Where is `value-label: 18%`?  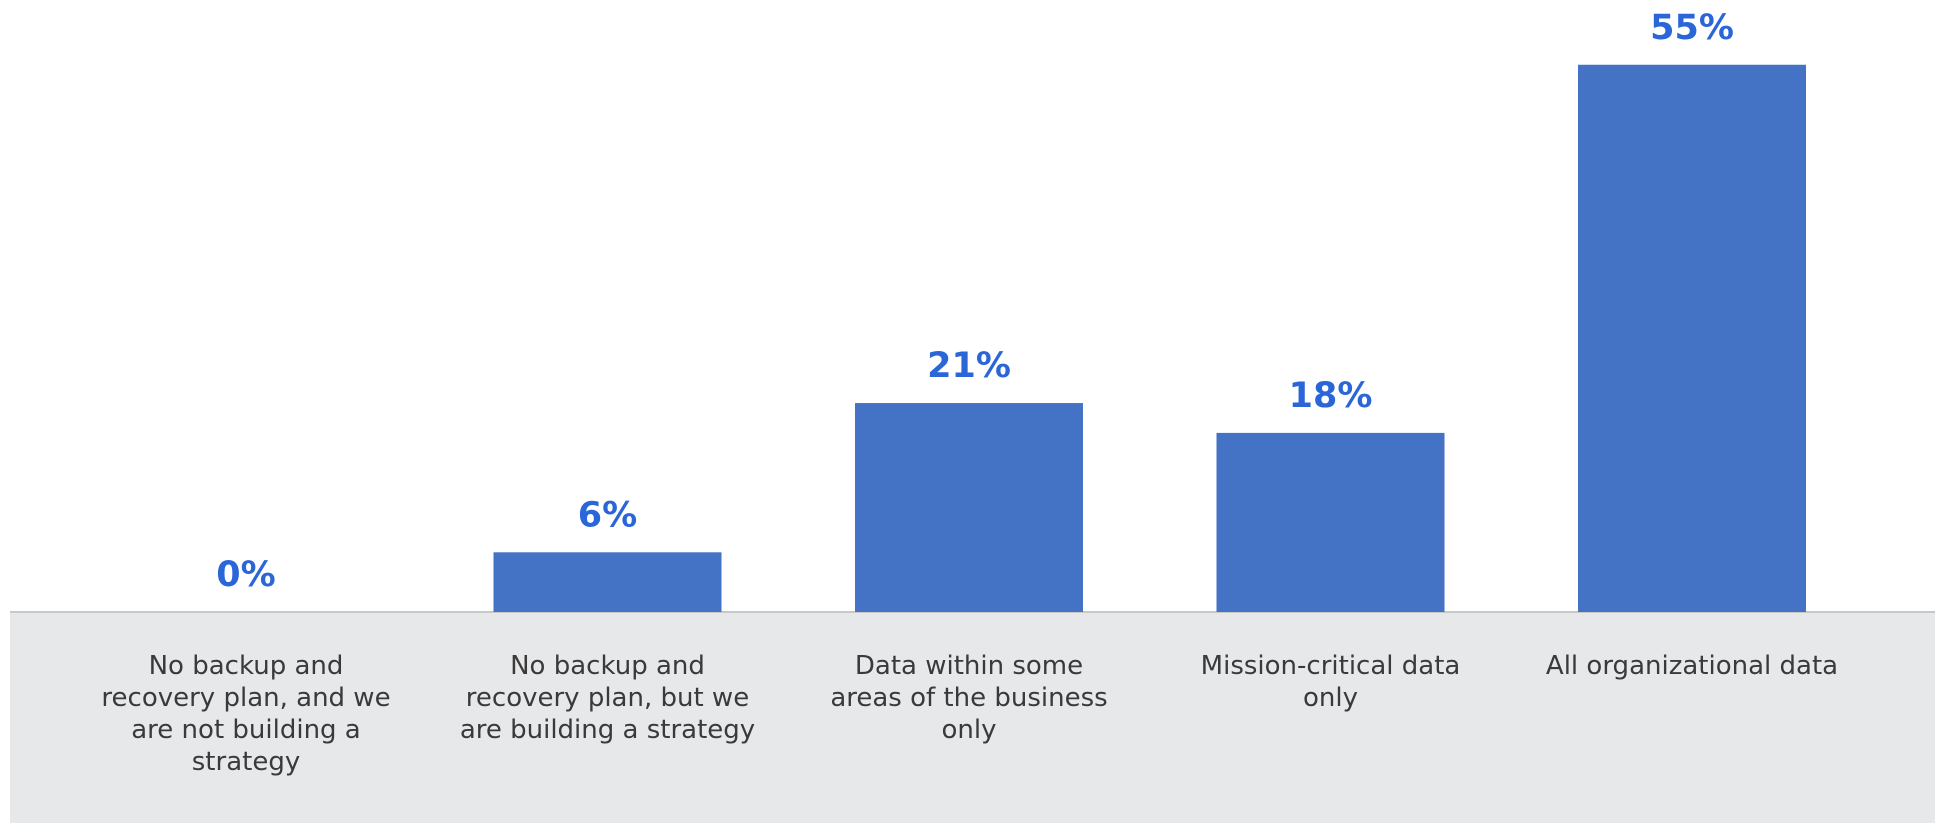
value-label: 18% is located at coordinates (1331, 396).